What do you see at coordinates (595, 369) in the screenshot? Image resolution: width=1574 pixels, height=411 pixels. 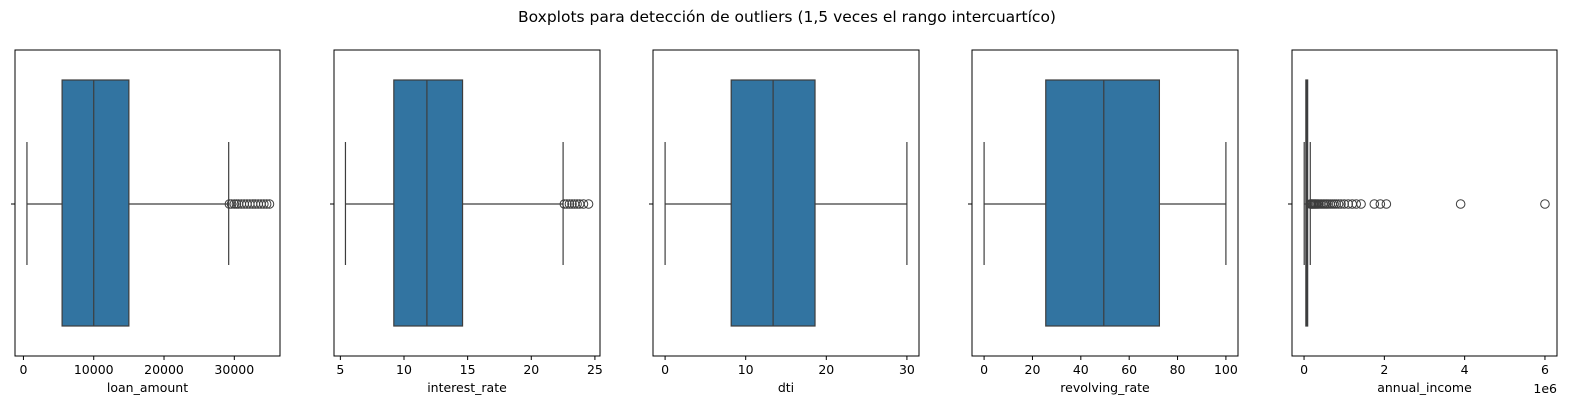 I see `x-tick-label: 25` at bounding box center [595, 369].